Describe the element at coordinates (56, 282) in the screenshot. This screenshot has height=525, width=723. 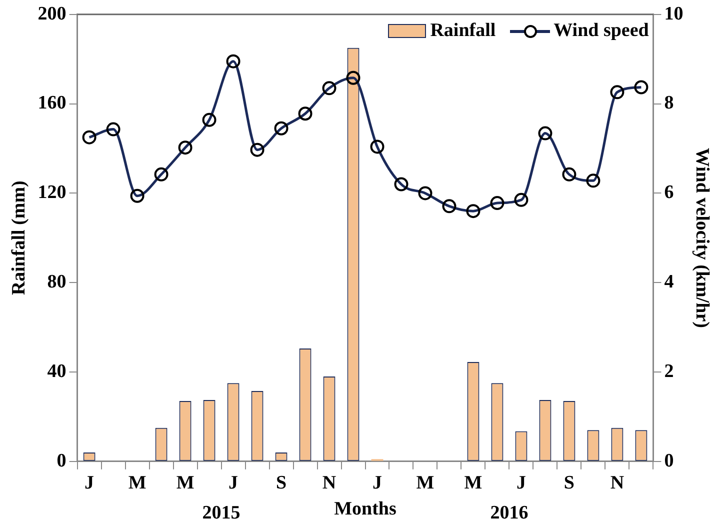
I see `y-tick-label: 80` at that location.